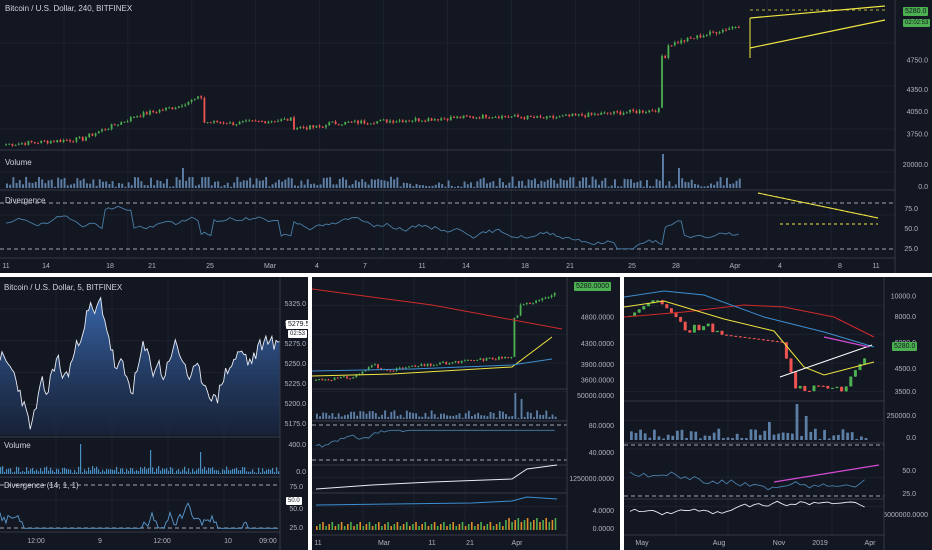 Image resolution: width=932 pixels, height=550 pixels. What do you see at coordinates (296, 424) in the screenshot?
I see `bl-price-tick: 5175.0` at bounding box center [296, 424].